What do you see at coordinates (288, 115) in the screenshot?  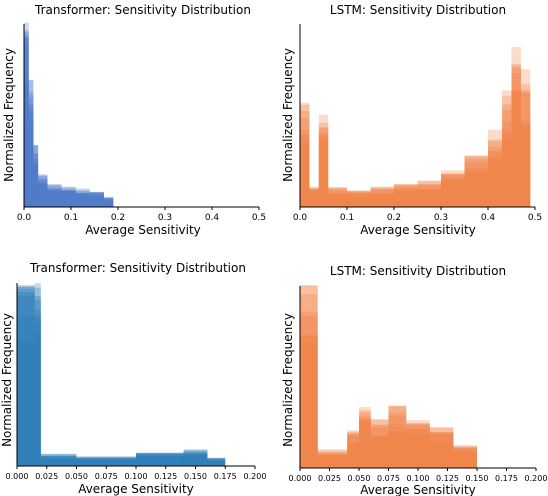 I see `y-axis-label: Normalized Frequency` at bounding box center [288, 115].